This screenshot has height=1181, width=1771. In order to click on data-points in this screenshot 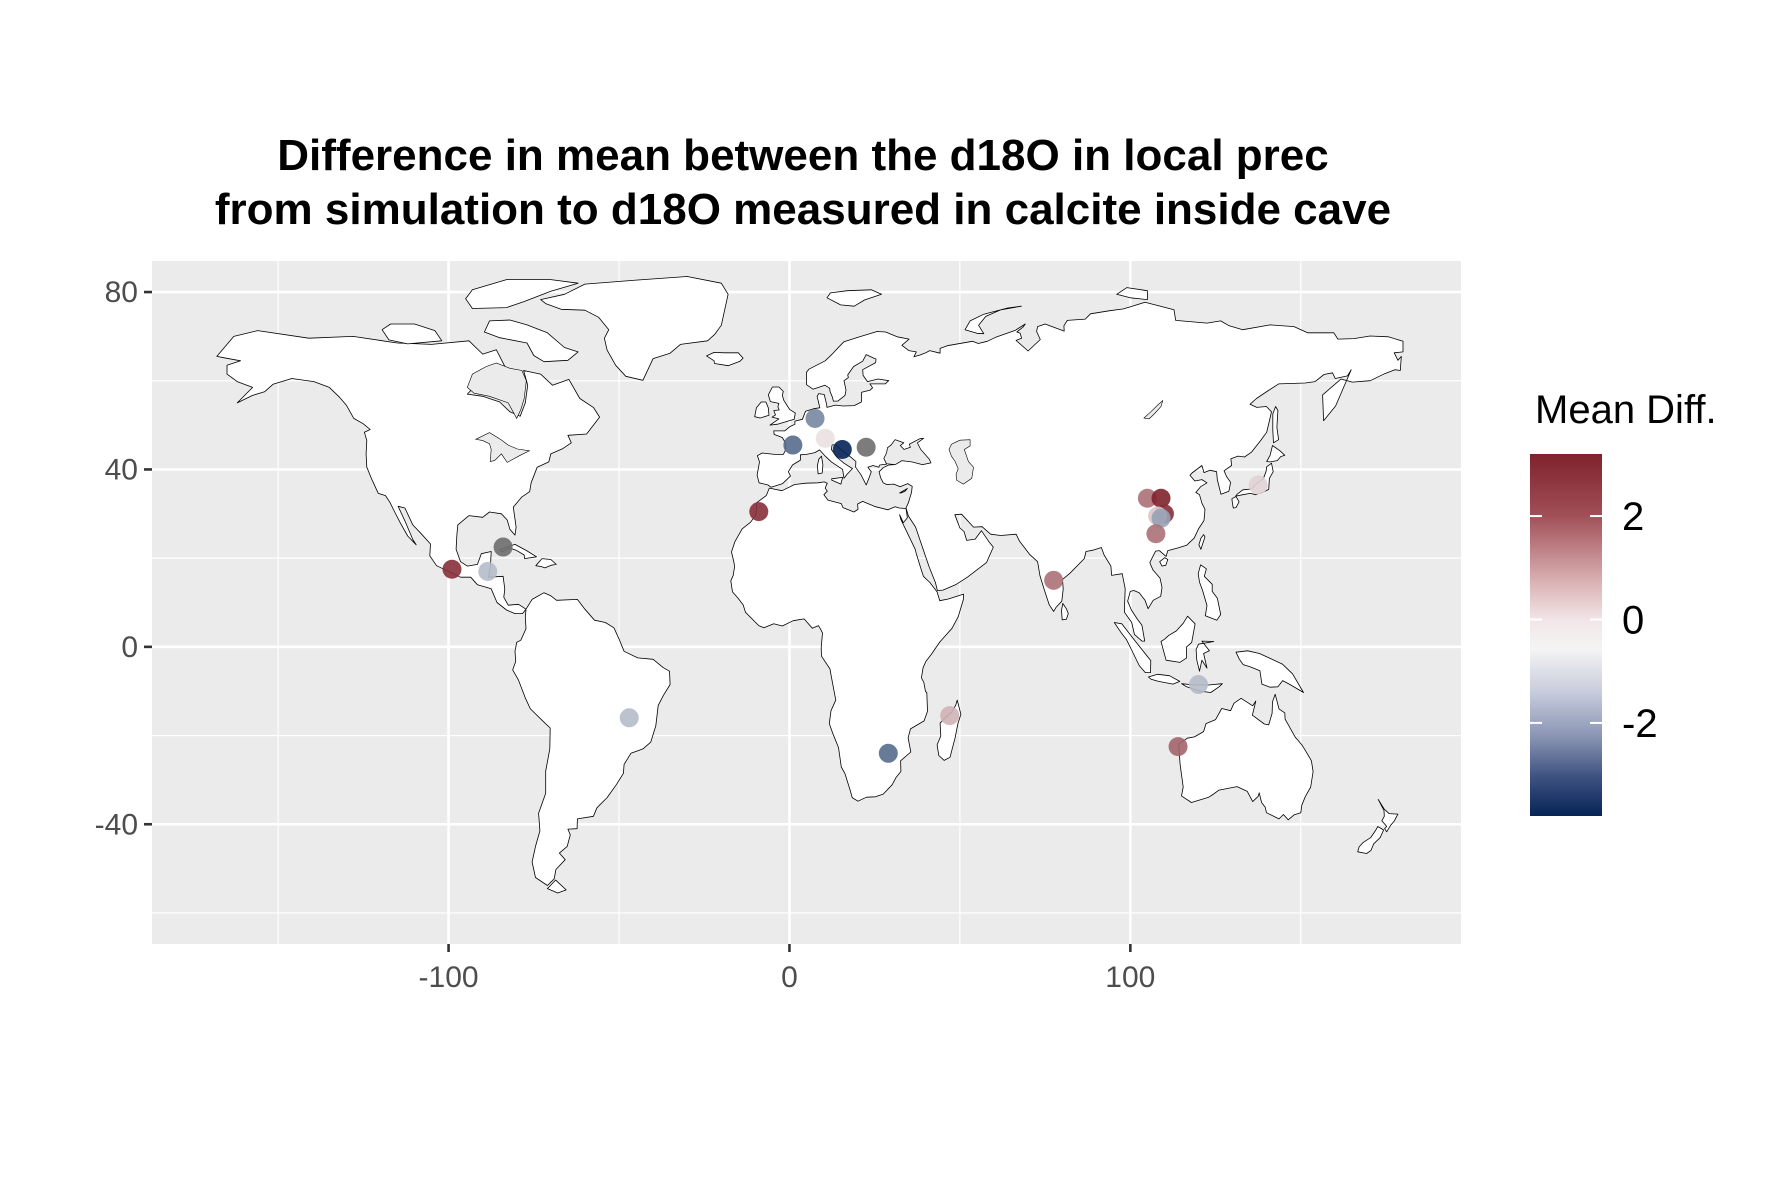, I will do `click(855, 585)`.